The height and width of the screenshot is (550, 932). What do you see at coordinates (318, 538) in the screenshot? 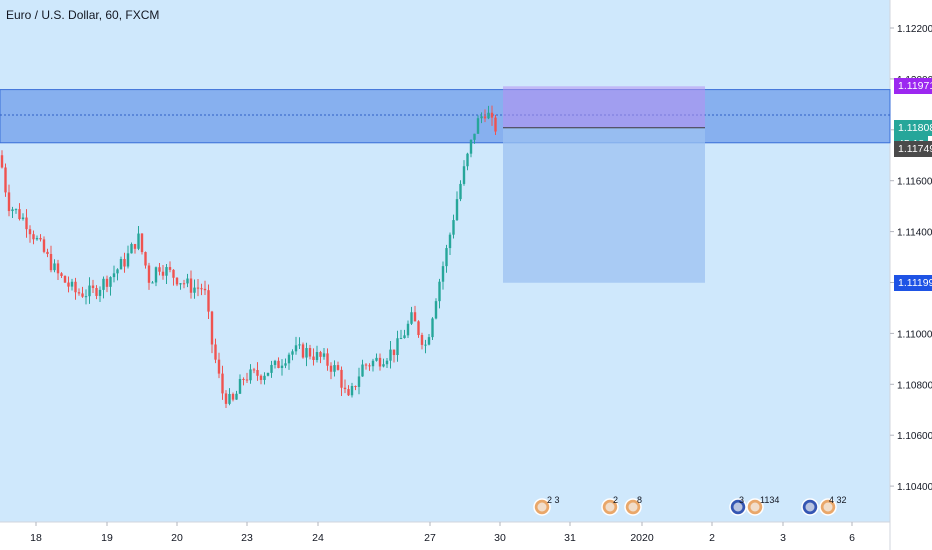
I see `time-tick-label: 24` at bounding box center [318, 538].